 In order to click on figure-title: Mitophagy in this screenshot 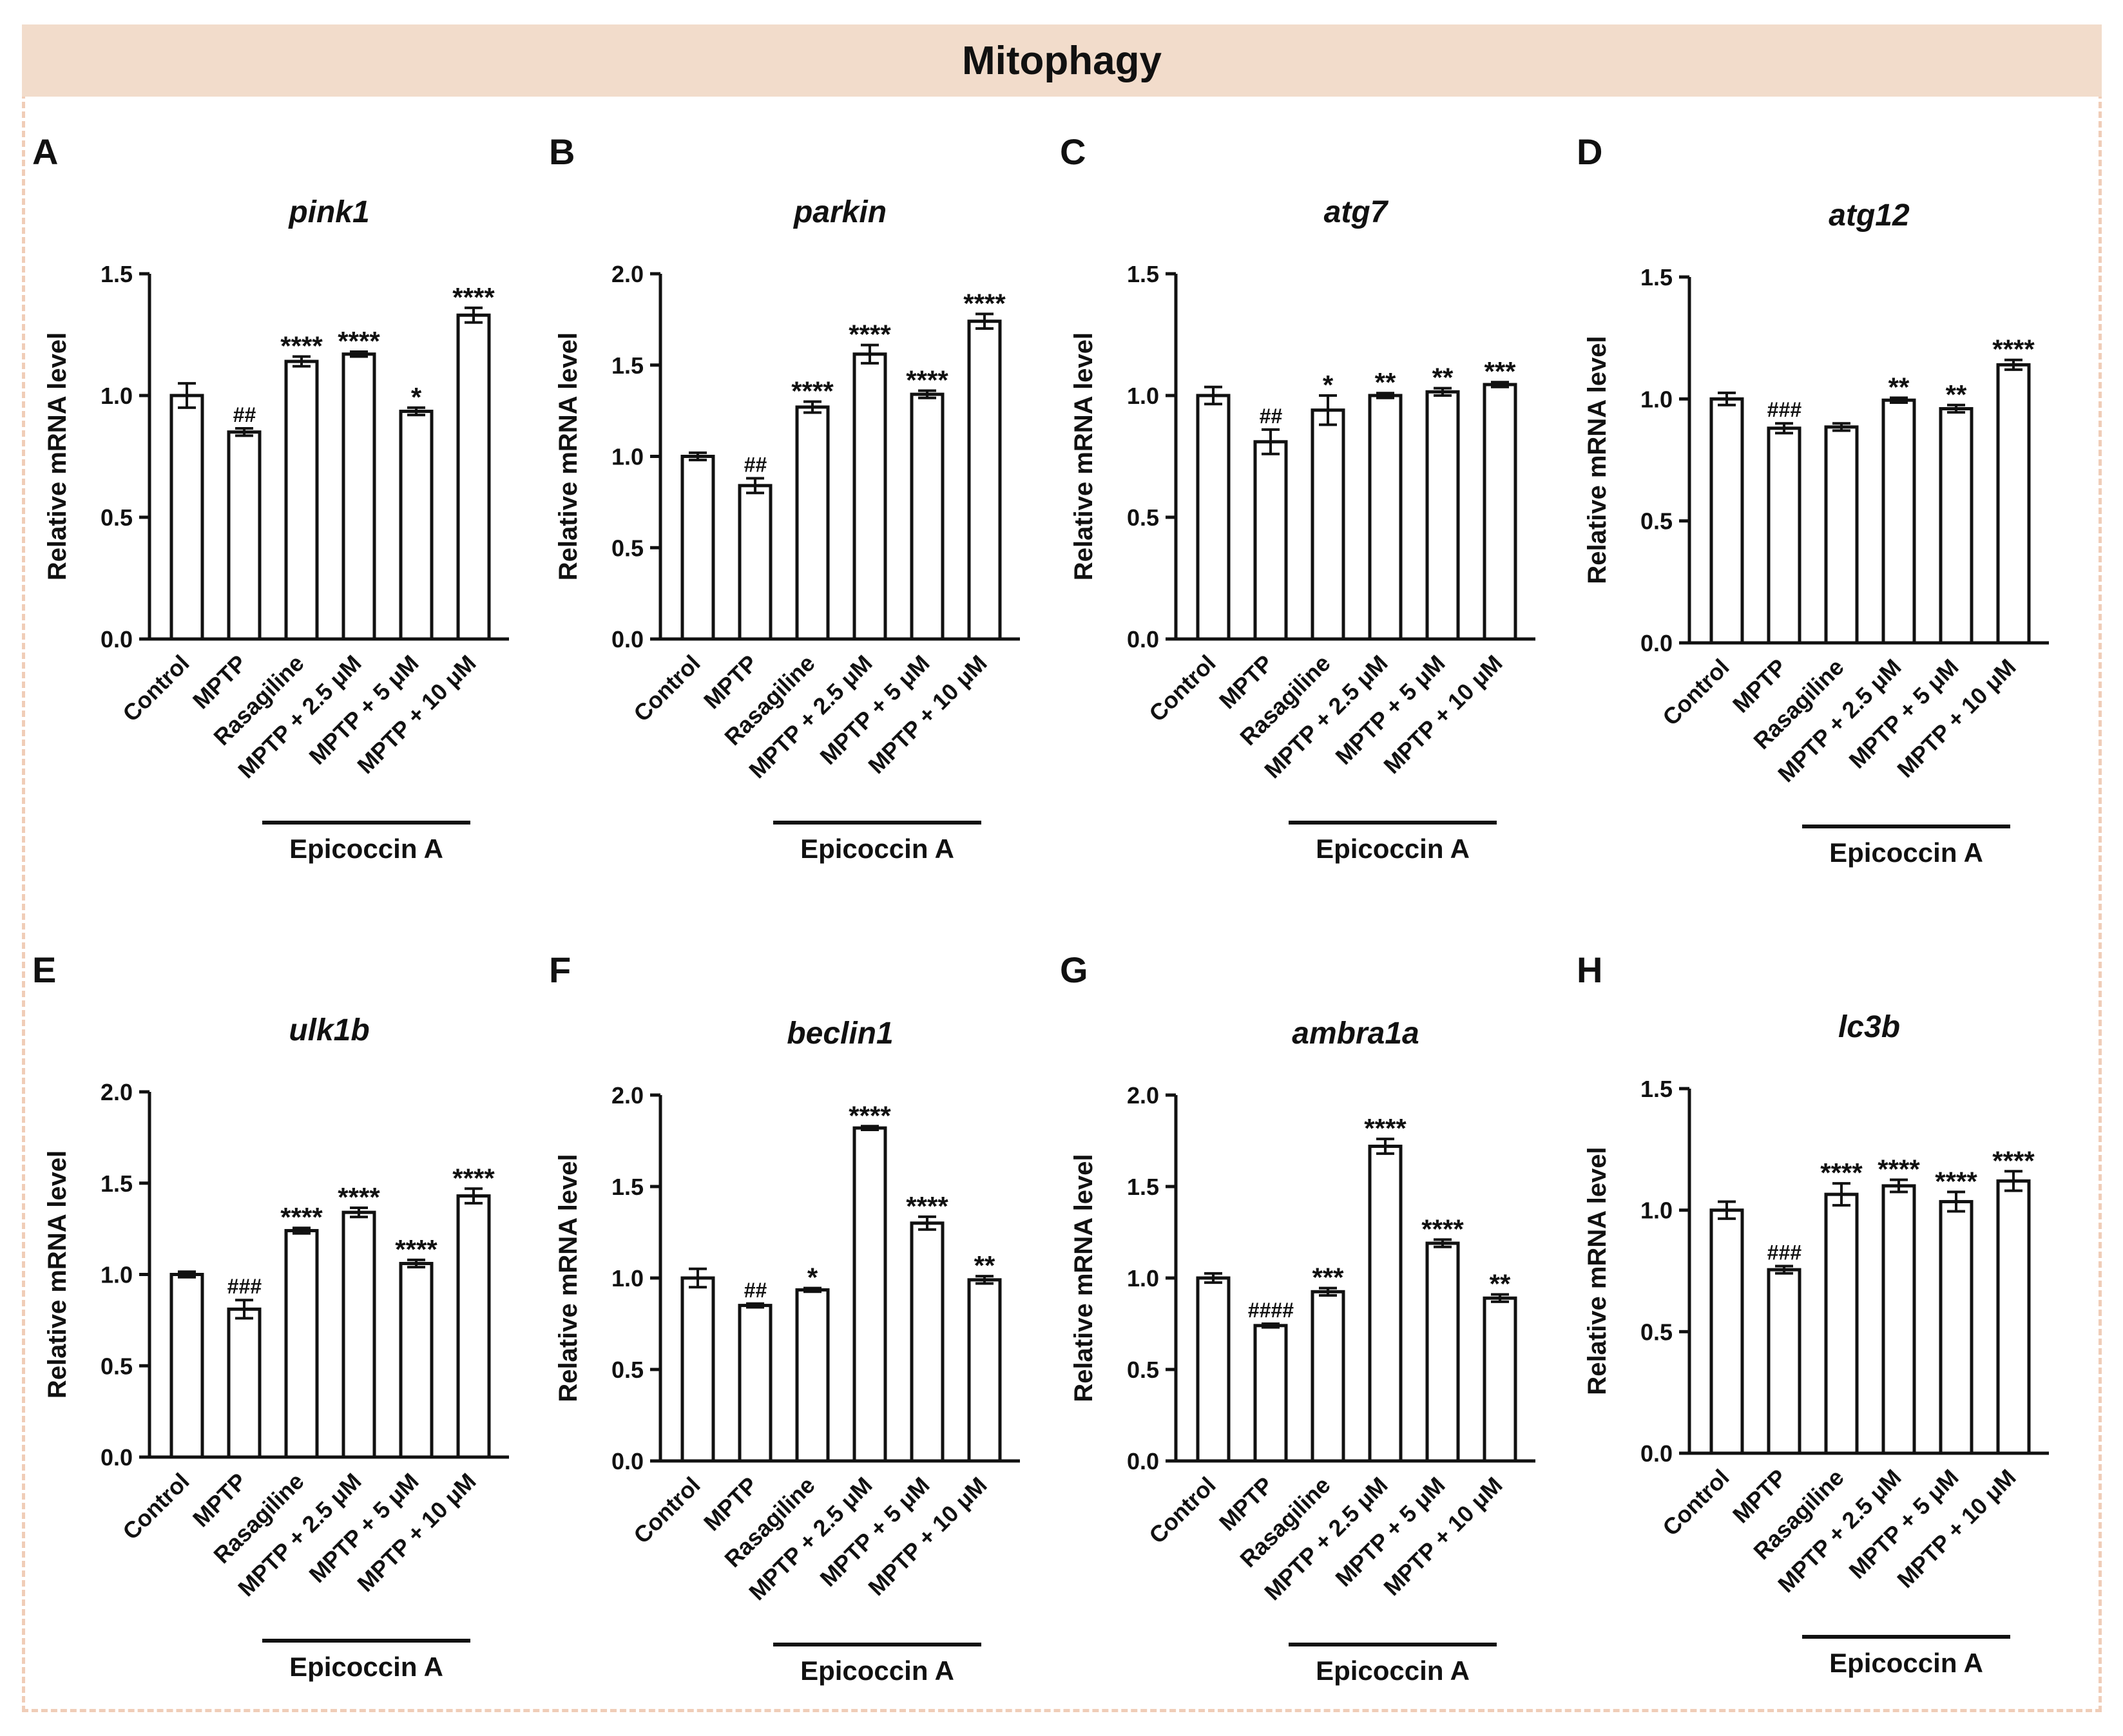, I will do `click(1062, 60)`.